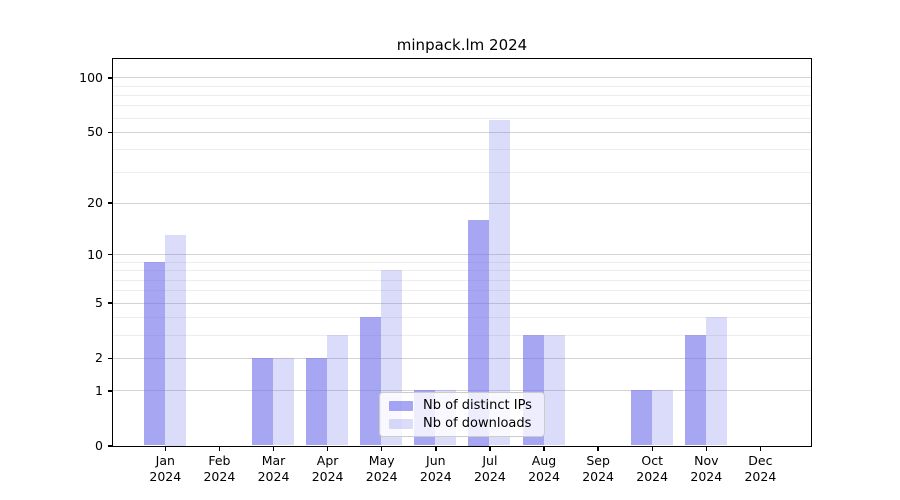 This screenshot has width=900, height=500. Describe the element at coordinates (544, 468) in the screenshot. I see `x-tick-label-aug: Aug 2024` at that location.